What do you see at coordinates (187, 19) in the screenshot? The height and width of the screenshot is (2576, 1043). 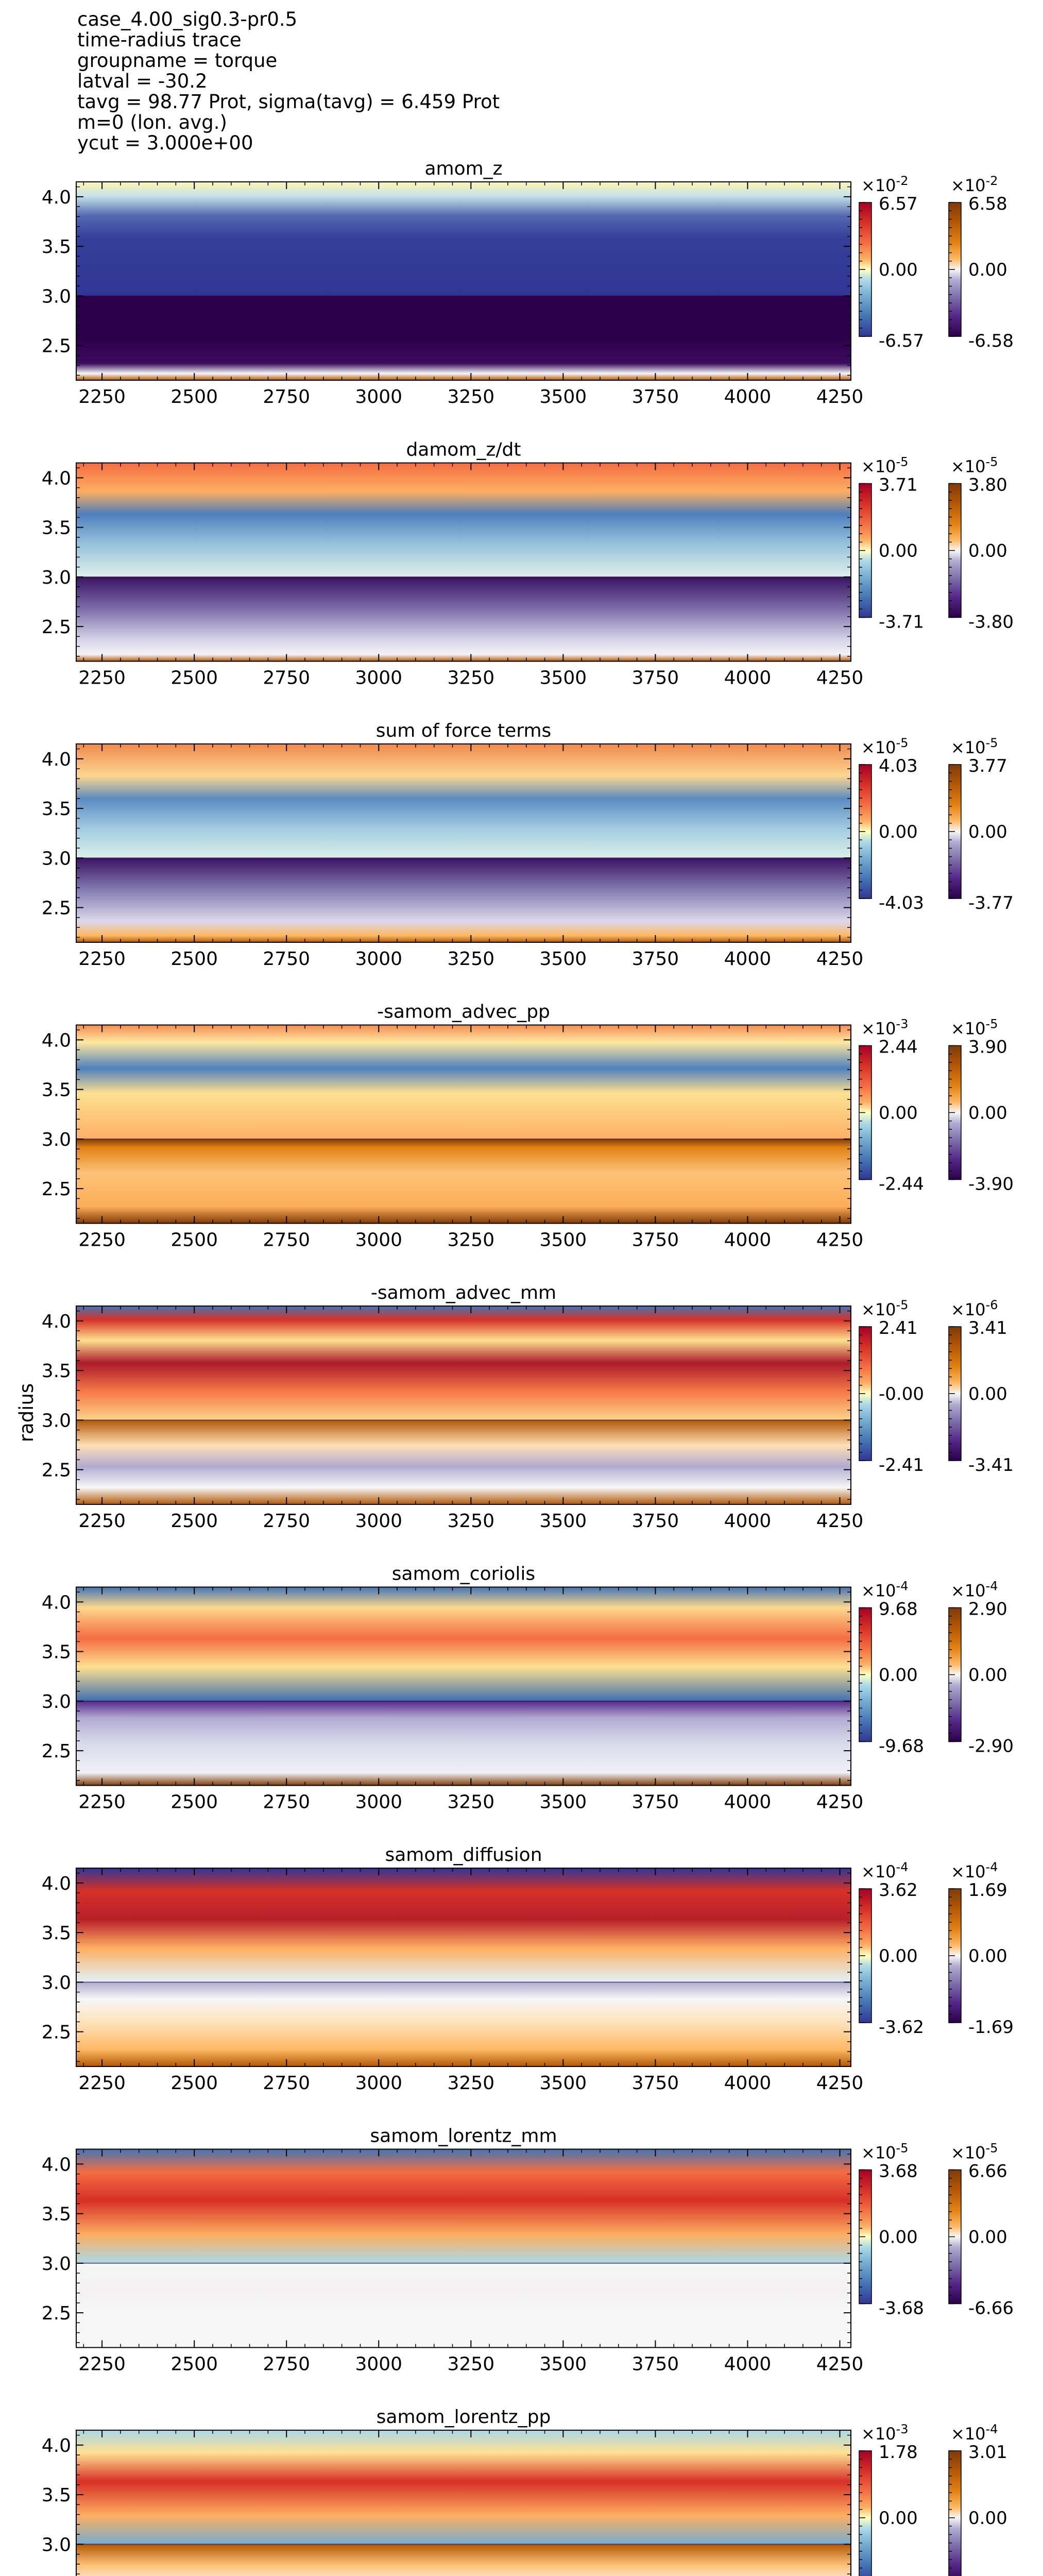 I see `case-label: case_4.00_sig0.3-pr0.5` at bounding box center [187, 19].